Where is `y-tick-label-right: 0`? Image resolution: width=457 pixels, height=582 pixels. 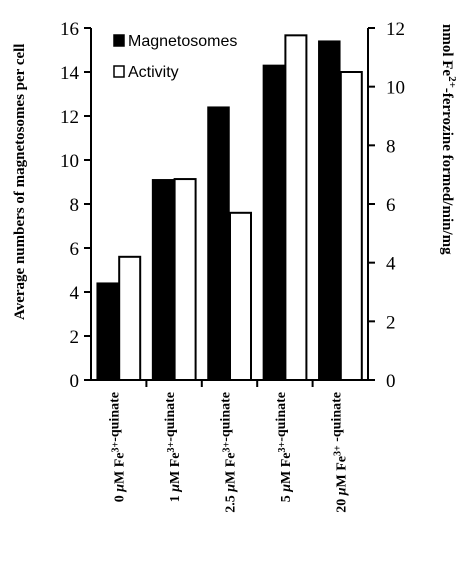 y-tick-label-right: 0 is located at coordinates (391, 381).